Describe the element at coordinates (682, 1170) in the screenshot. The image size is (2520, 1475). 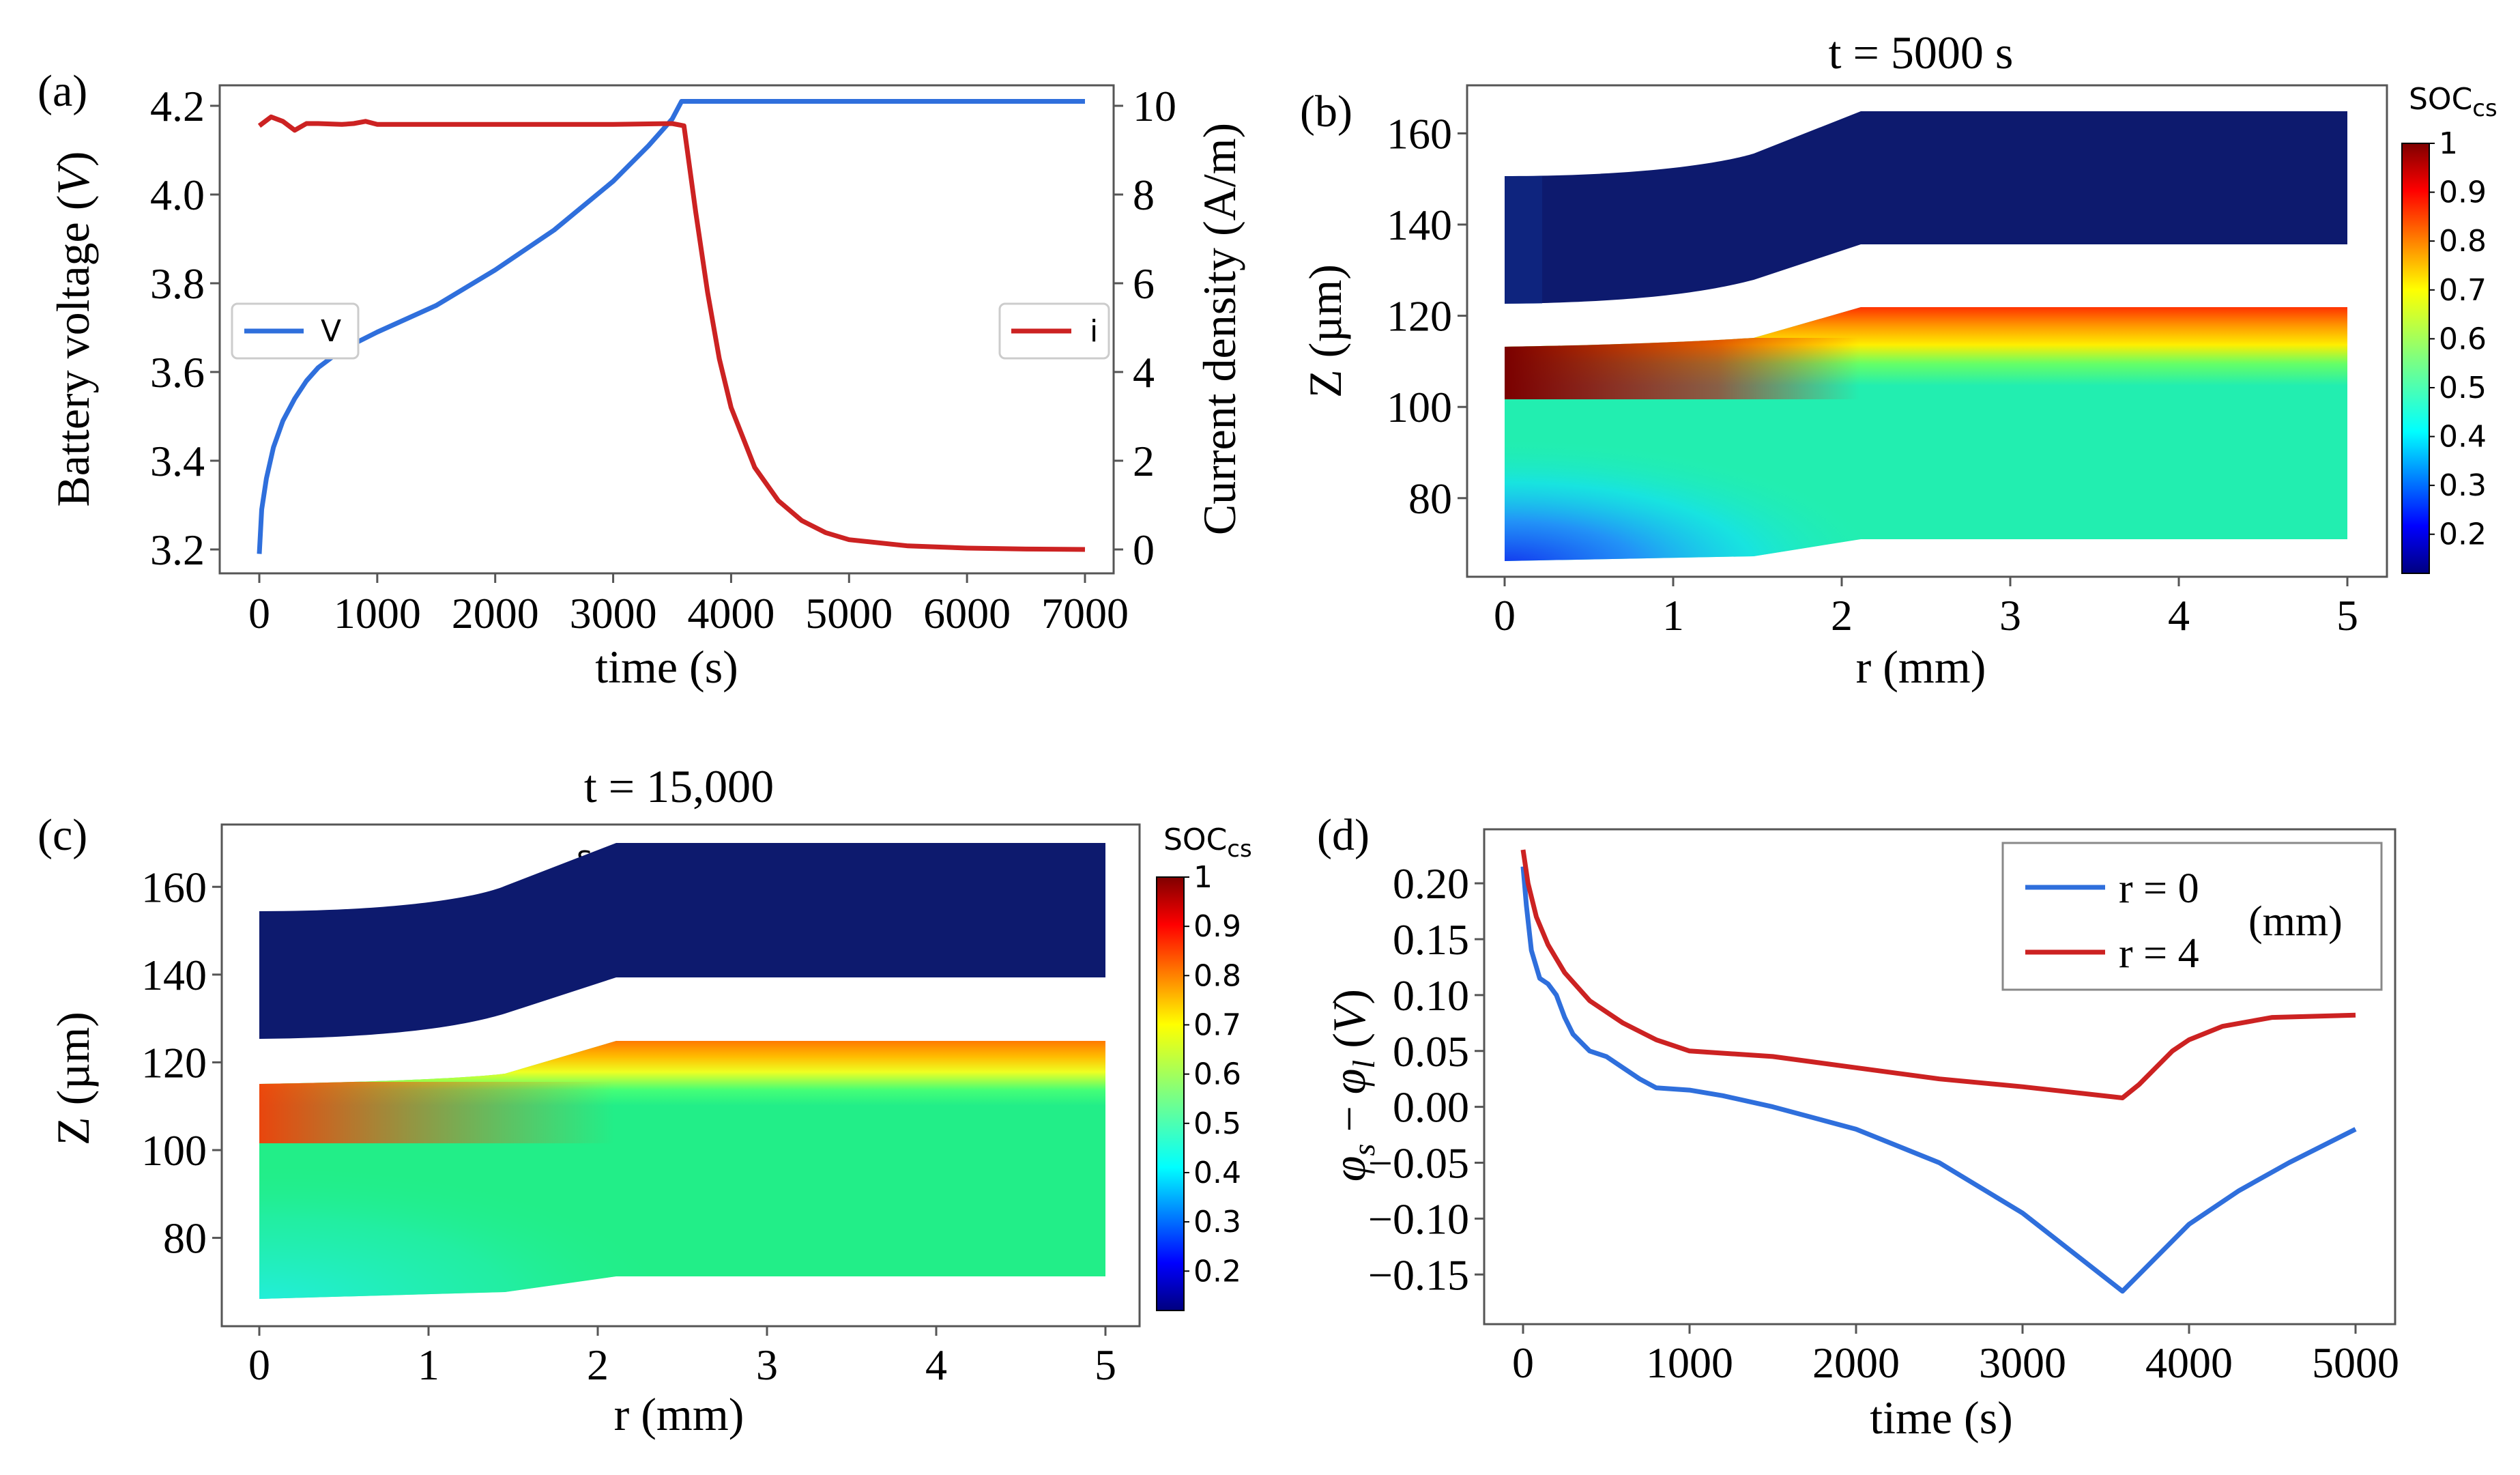
I see `panel-c-lower-layer` at that location.